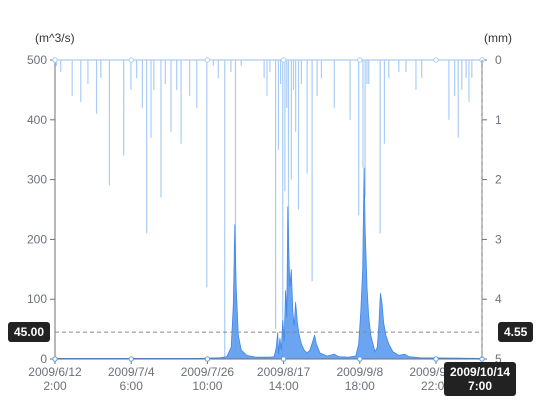 The width and height of the screenshot is (551, 400). I want to click on axis-pointer-x-label: 2009/10/14 7:00, so click(480, 379).